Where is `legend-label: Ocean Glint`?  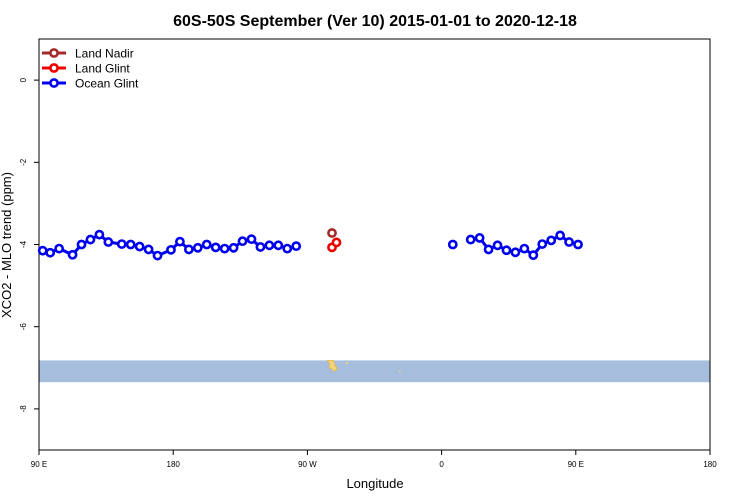 legend-label: Ocean Glint is located at coordinates (107, 84).